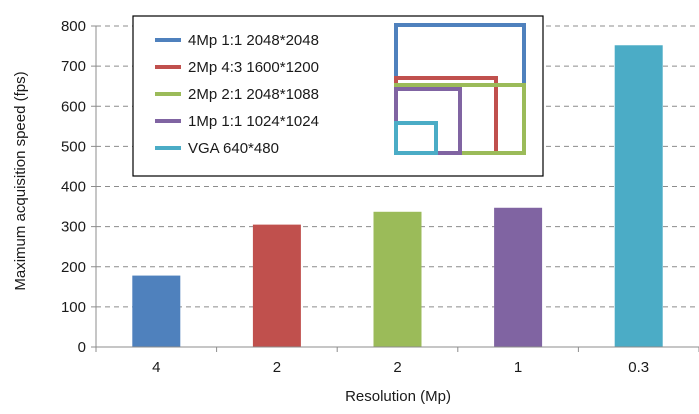 The height and width of the screenshot is (414, 699). What do you see at coordinates (73, 267) in the screenshot?
I see `y-tick-label-200: 200` at bounding box center [73, 267].